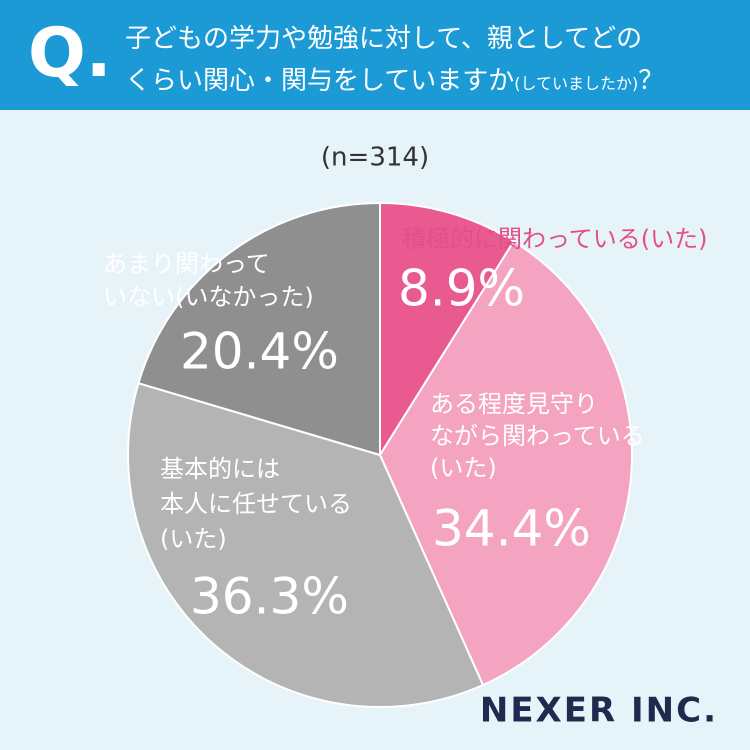 This screenshot has width=750, height=750. Describe the element at coordinates (514, 404) in the screenshot. I see `slice-label: ある程度見守り` at that location.